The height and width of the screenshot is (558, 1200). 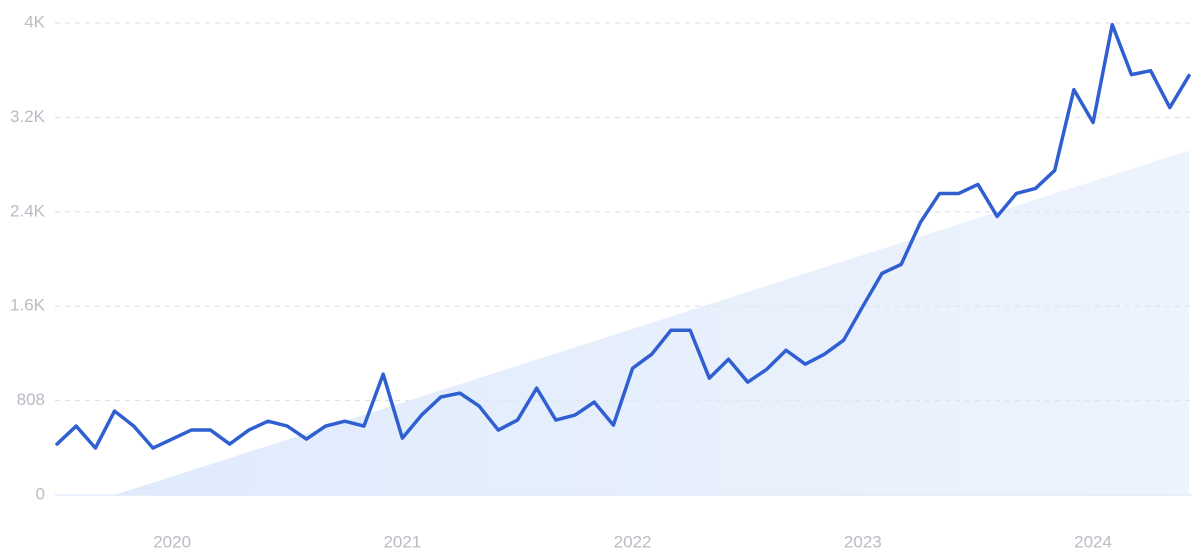 I want to click on y-tick-label: 808, so click(x=31, y=399).